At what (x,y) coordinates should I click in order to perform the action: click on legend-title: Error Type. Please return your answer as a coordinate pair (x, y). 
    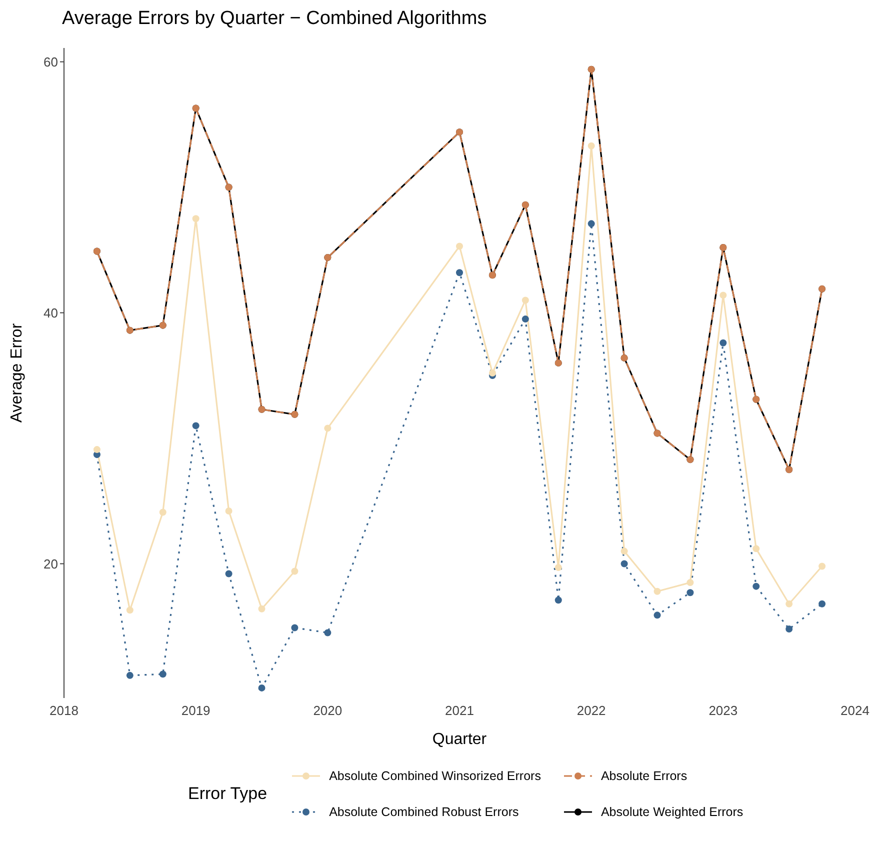
    Looking at the image, I should click on (228, 794).